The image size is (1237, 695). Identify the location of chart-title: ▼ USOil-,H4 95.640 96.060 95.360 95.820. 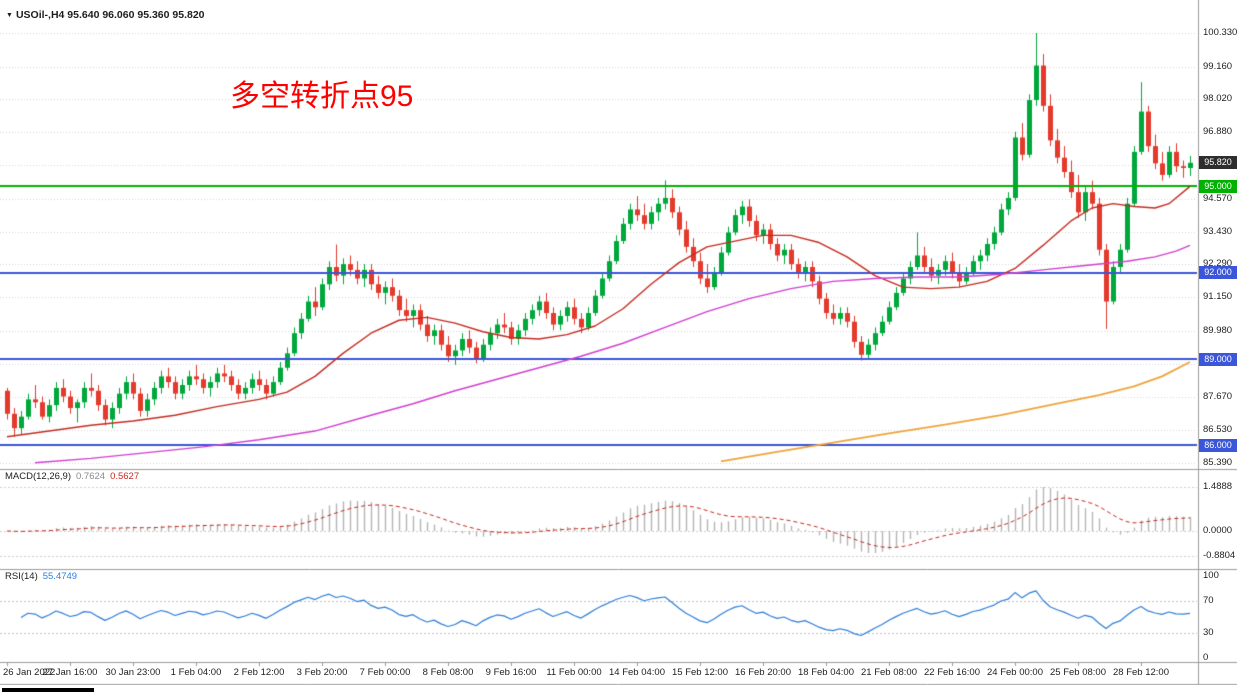
(105, 15).